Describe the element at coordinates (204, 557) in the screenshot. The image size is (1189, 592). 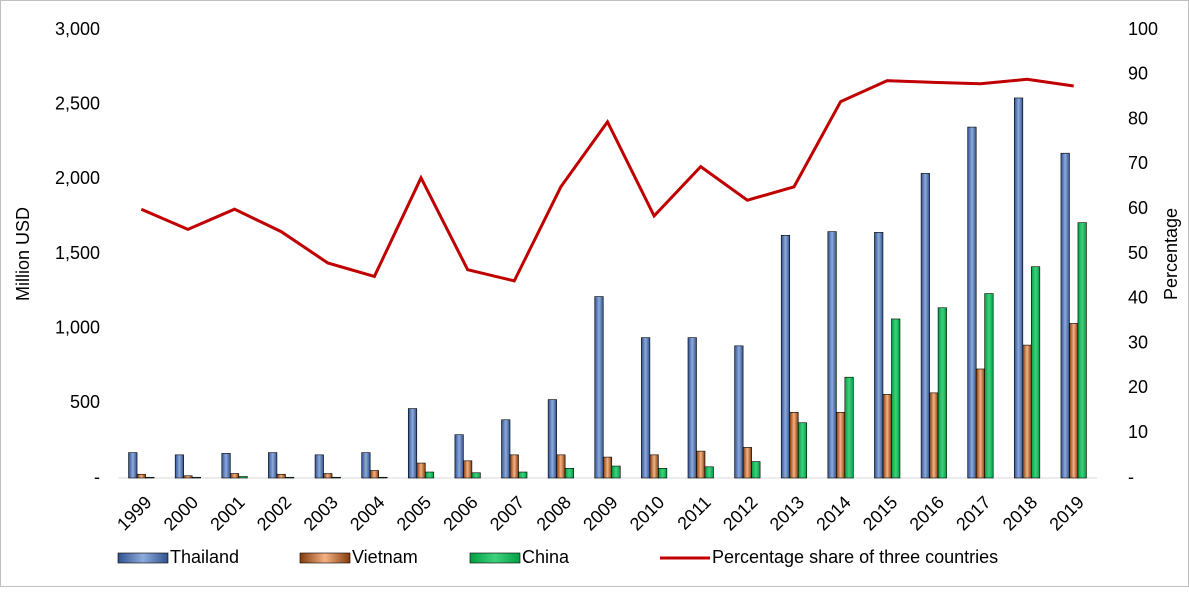
I see `legend-label: Thailand` at that location.